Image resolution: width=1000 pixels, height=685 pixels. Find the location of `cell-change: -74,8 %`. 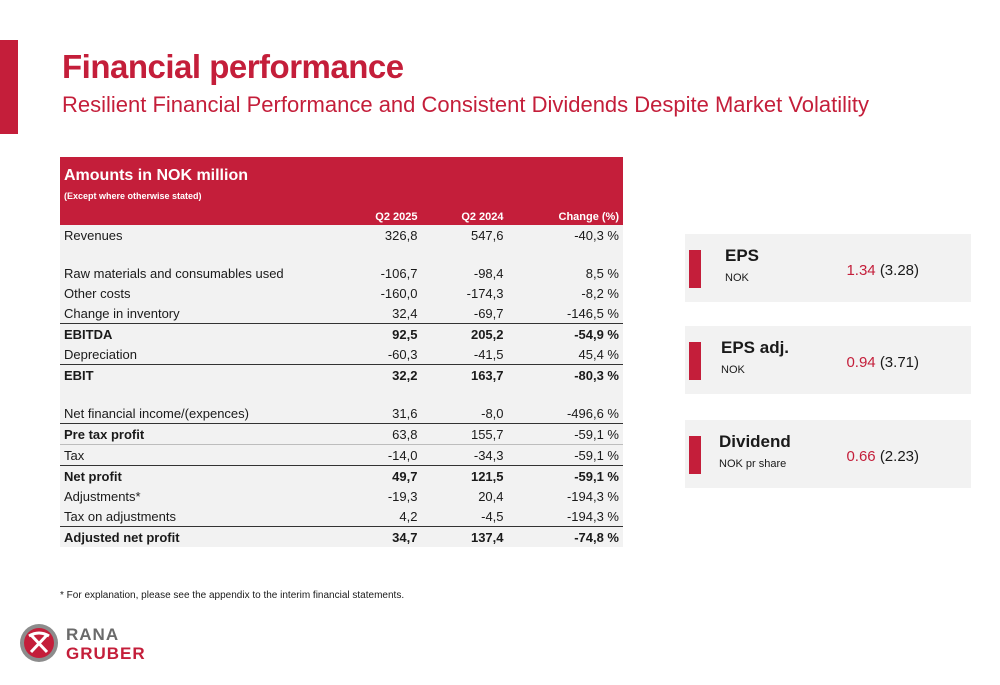

cell-change: -74,8 % is located at coordinates (565, 536).